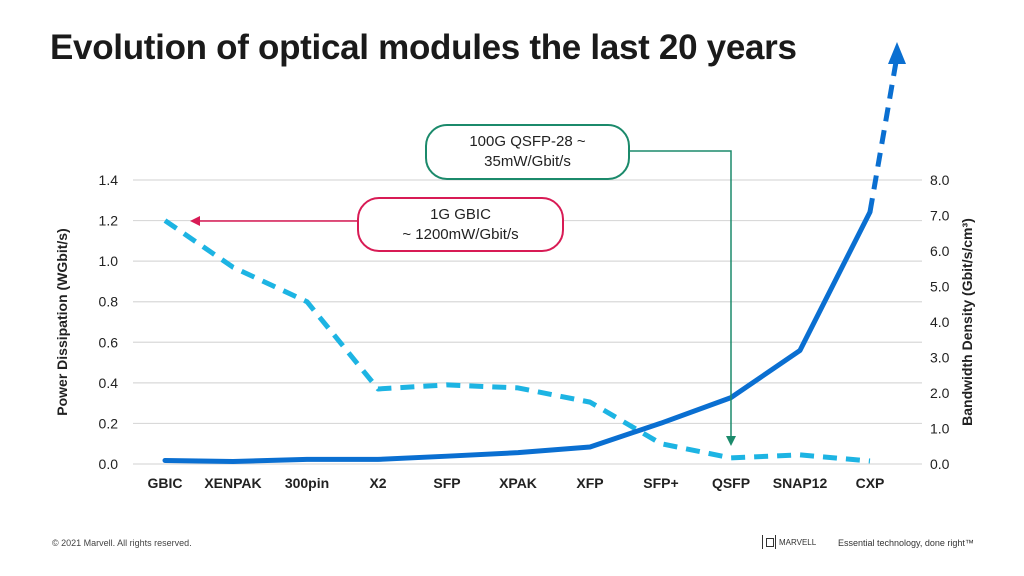  I want to click on y-axis-label-left: Power Dissipation (WGbit/s), so click(62, 321).